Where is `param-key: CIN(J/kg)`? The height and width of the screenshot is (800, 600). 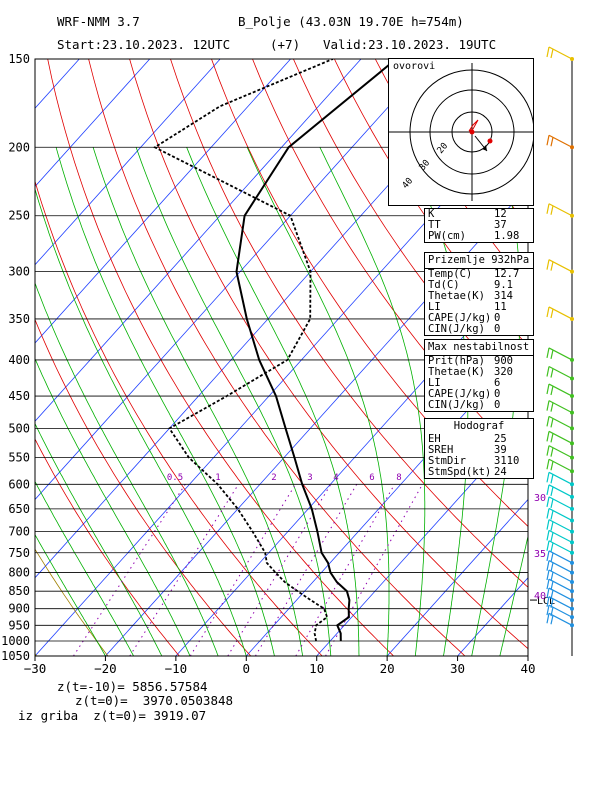 param-key: CIN(J/kg) is located at coordinates (456, 329).